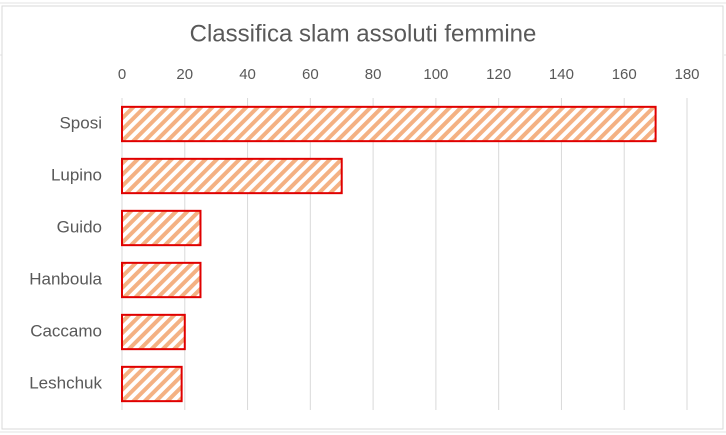 The image size is (726, 435). What do you see at coordinates (373, 74) in the screenshot?
I see `x-tick-label: 80` at bounding box center [373, 74].